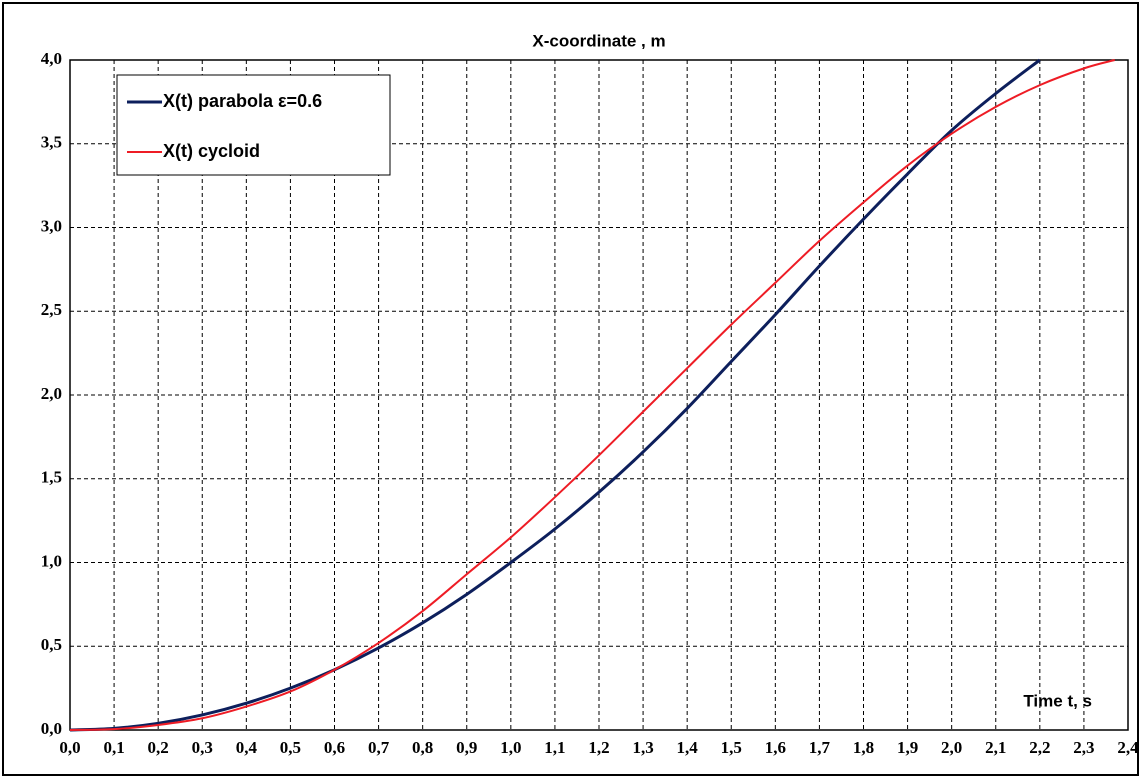 The image size is (1141, 778). What do you see at coordinates (113, 747) in the screenshot?
I see `x-tick-label: 0,1` at bounding box center [113, 747].